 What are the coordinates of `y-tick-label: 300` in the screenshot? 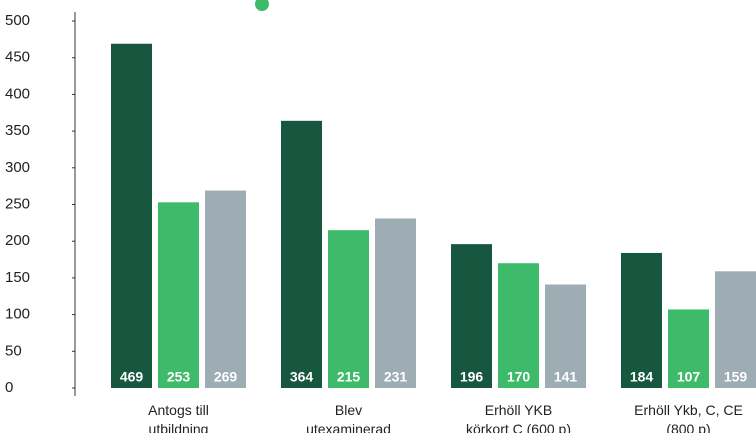 It's located at (17, 167).